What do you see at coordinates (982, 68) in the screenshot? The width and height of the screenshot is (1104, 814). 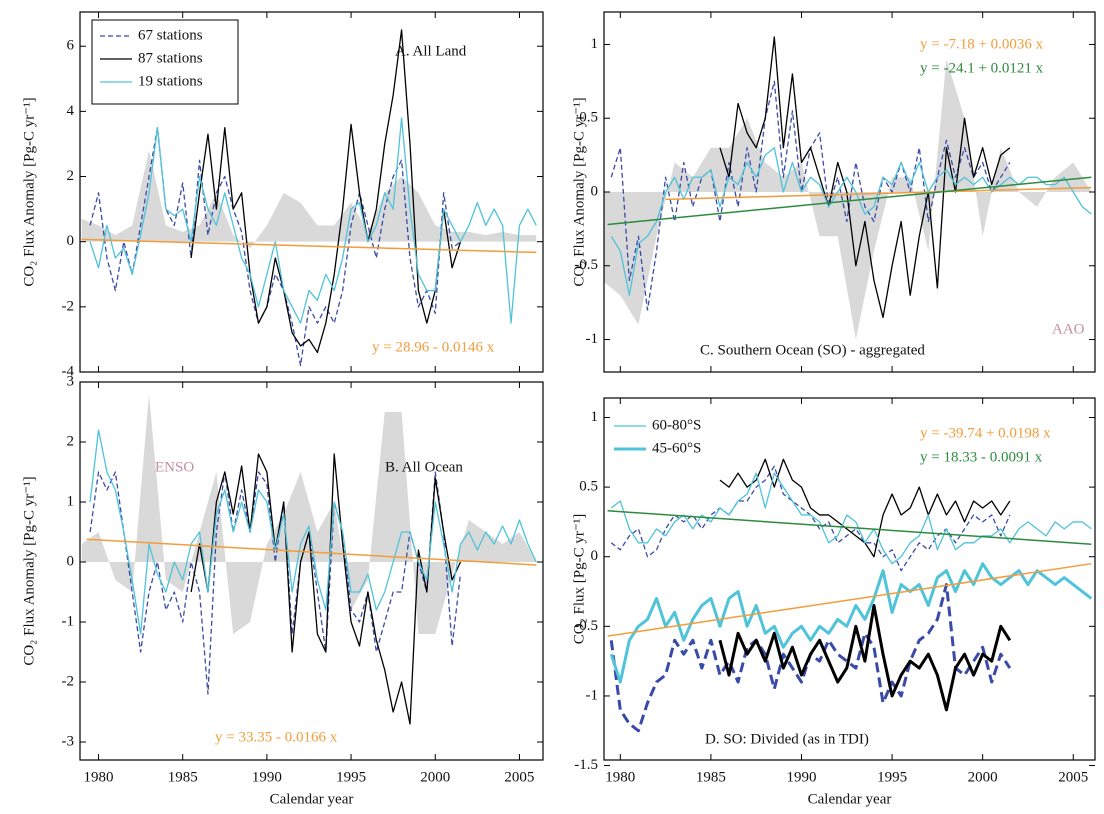 I see `trend-equation: y = -24.1 + 0.0121 x` at bounding box center [982, 68].